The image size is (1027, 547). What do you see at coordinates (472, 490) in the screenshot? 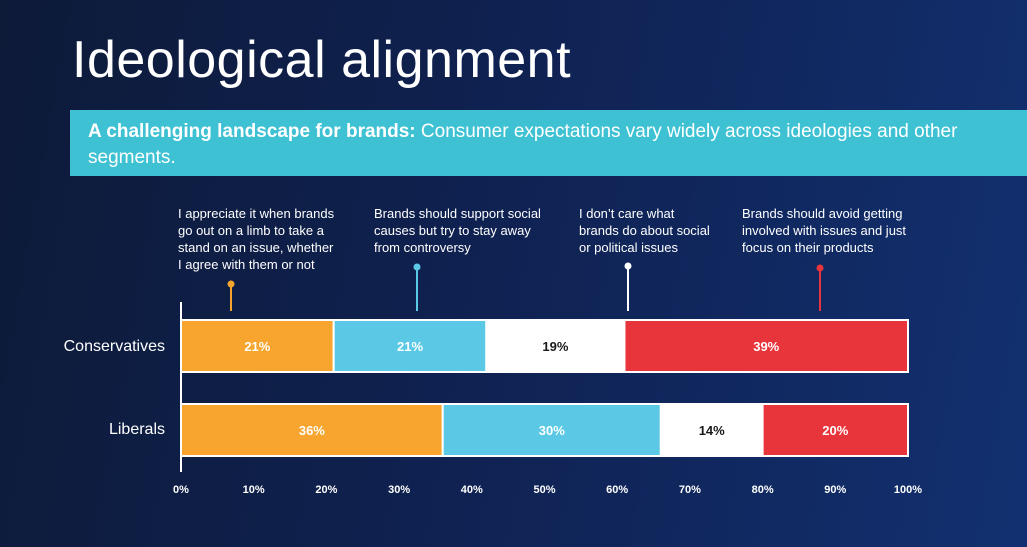
I see `x-tick-label: 40%` at bounding box center [472, 490].